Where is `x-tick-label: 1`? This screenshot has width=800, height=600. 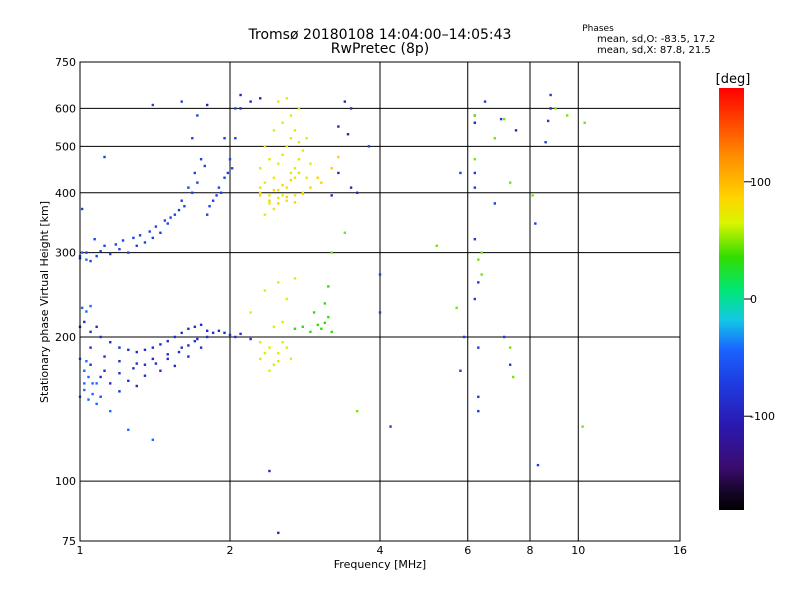 x-tick-label: 1 is located at coordinates (80, 550).